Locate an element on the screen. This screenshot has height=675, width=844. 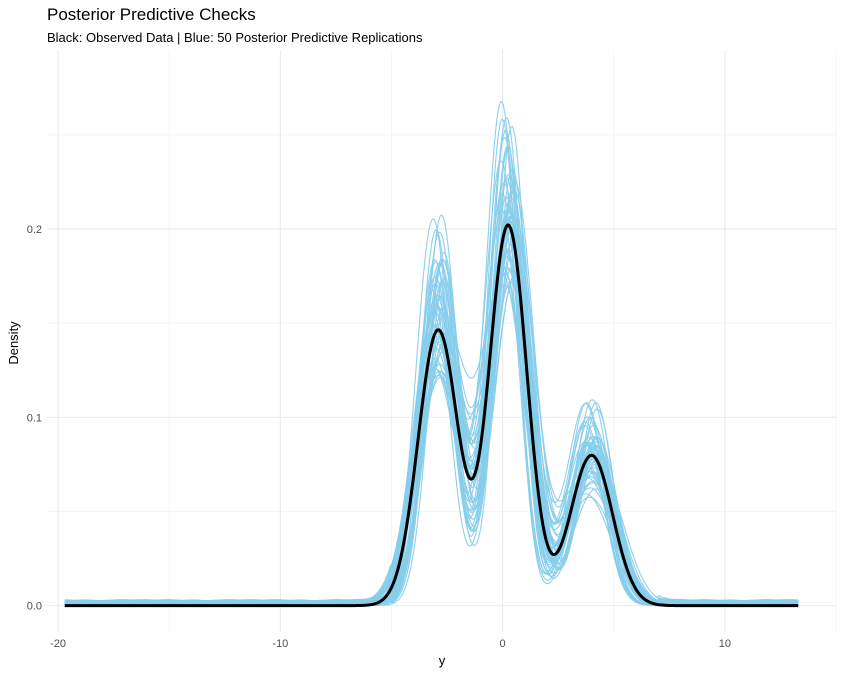
chart-title: Posterior Predictive Checks is located at coordinates (151, 14).